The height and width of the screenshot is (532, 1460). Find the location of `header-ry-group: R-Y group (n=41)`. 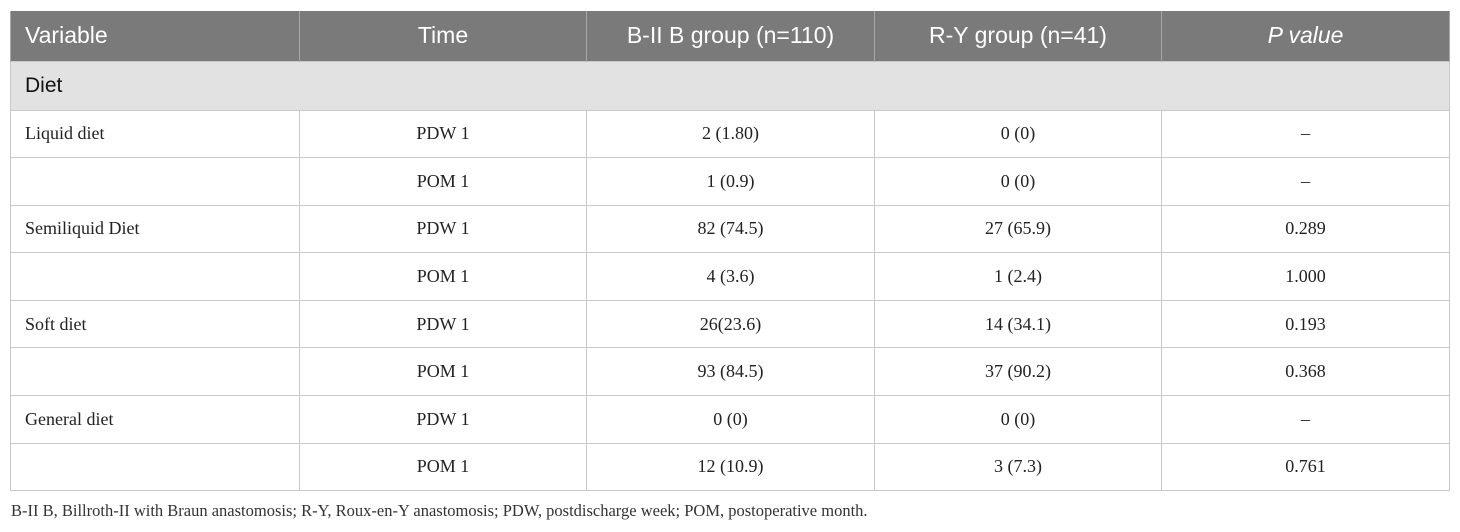

header-ry-group: R-Y group (n=41) is located at coordinates (1018, 36).